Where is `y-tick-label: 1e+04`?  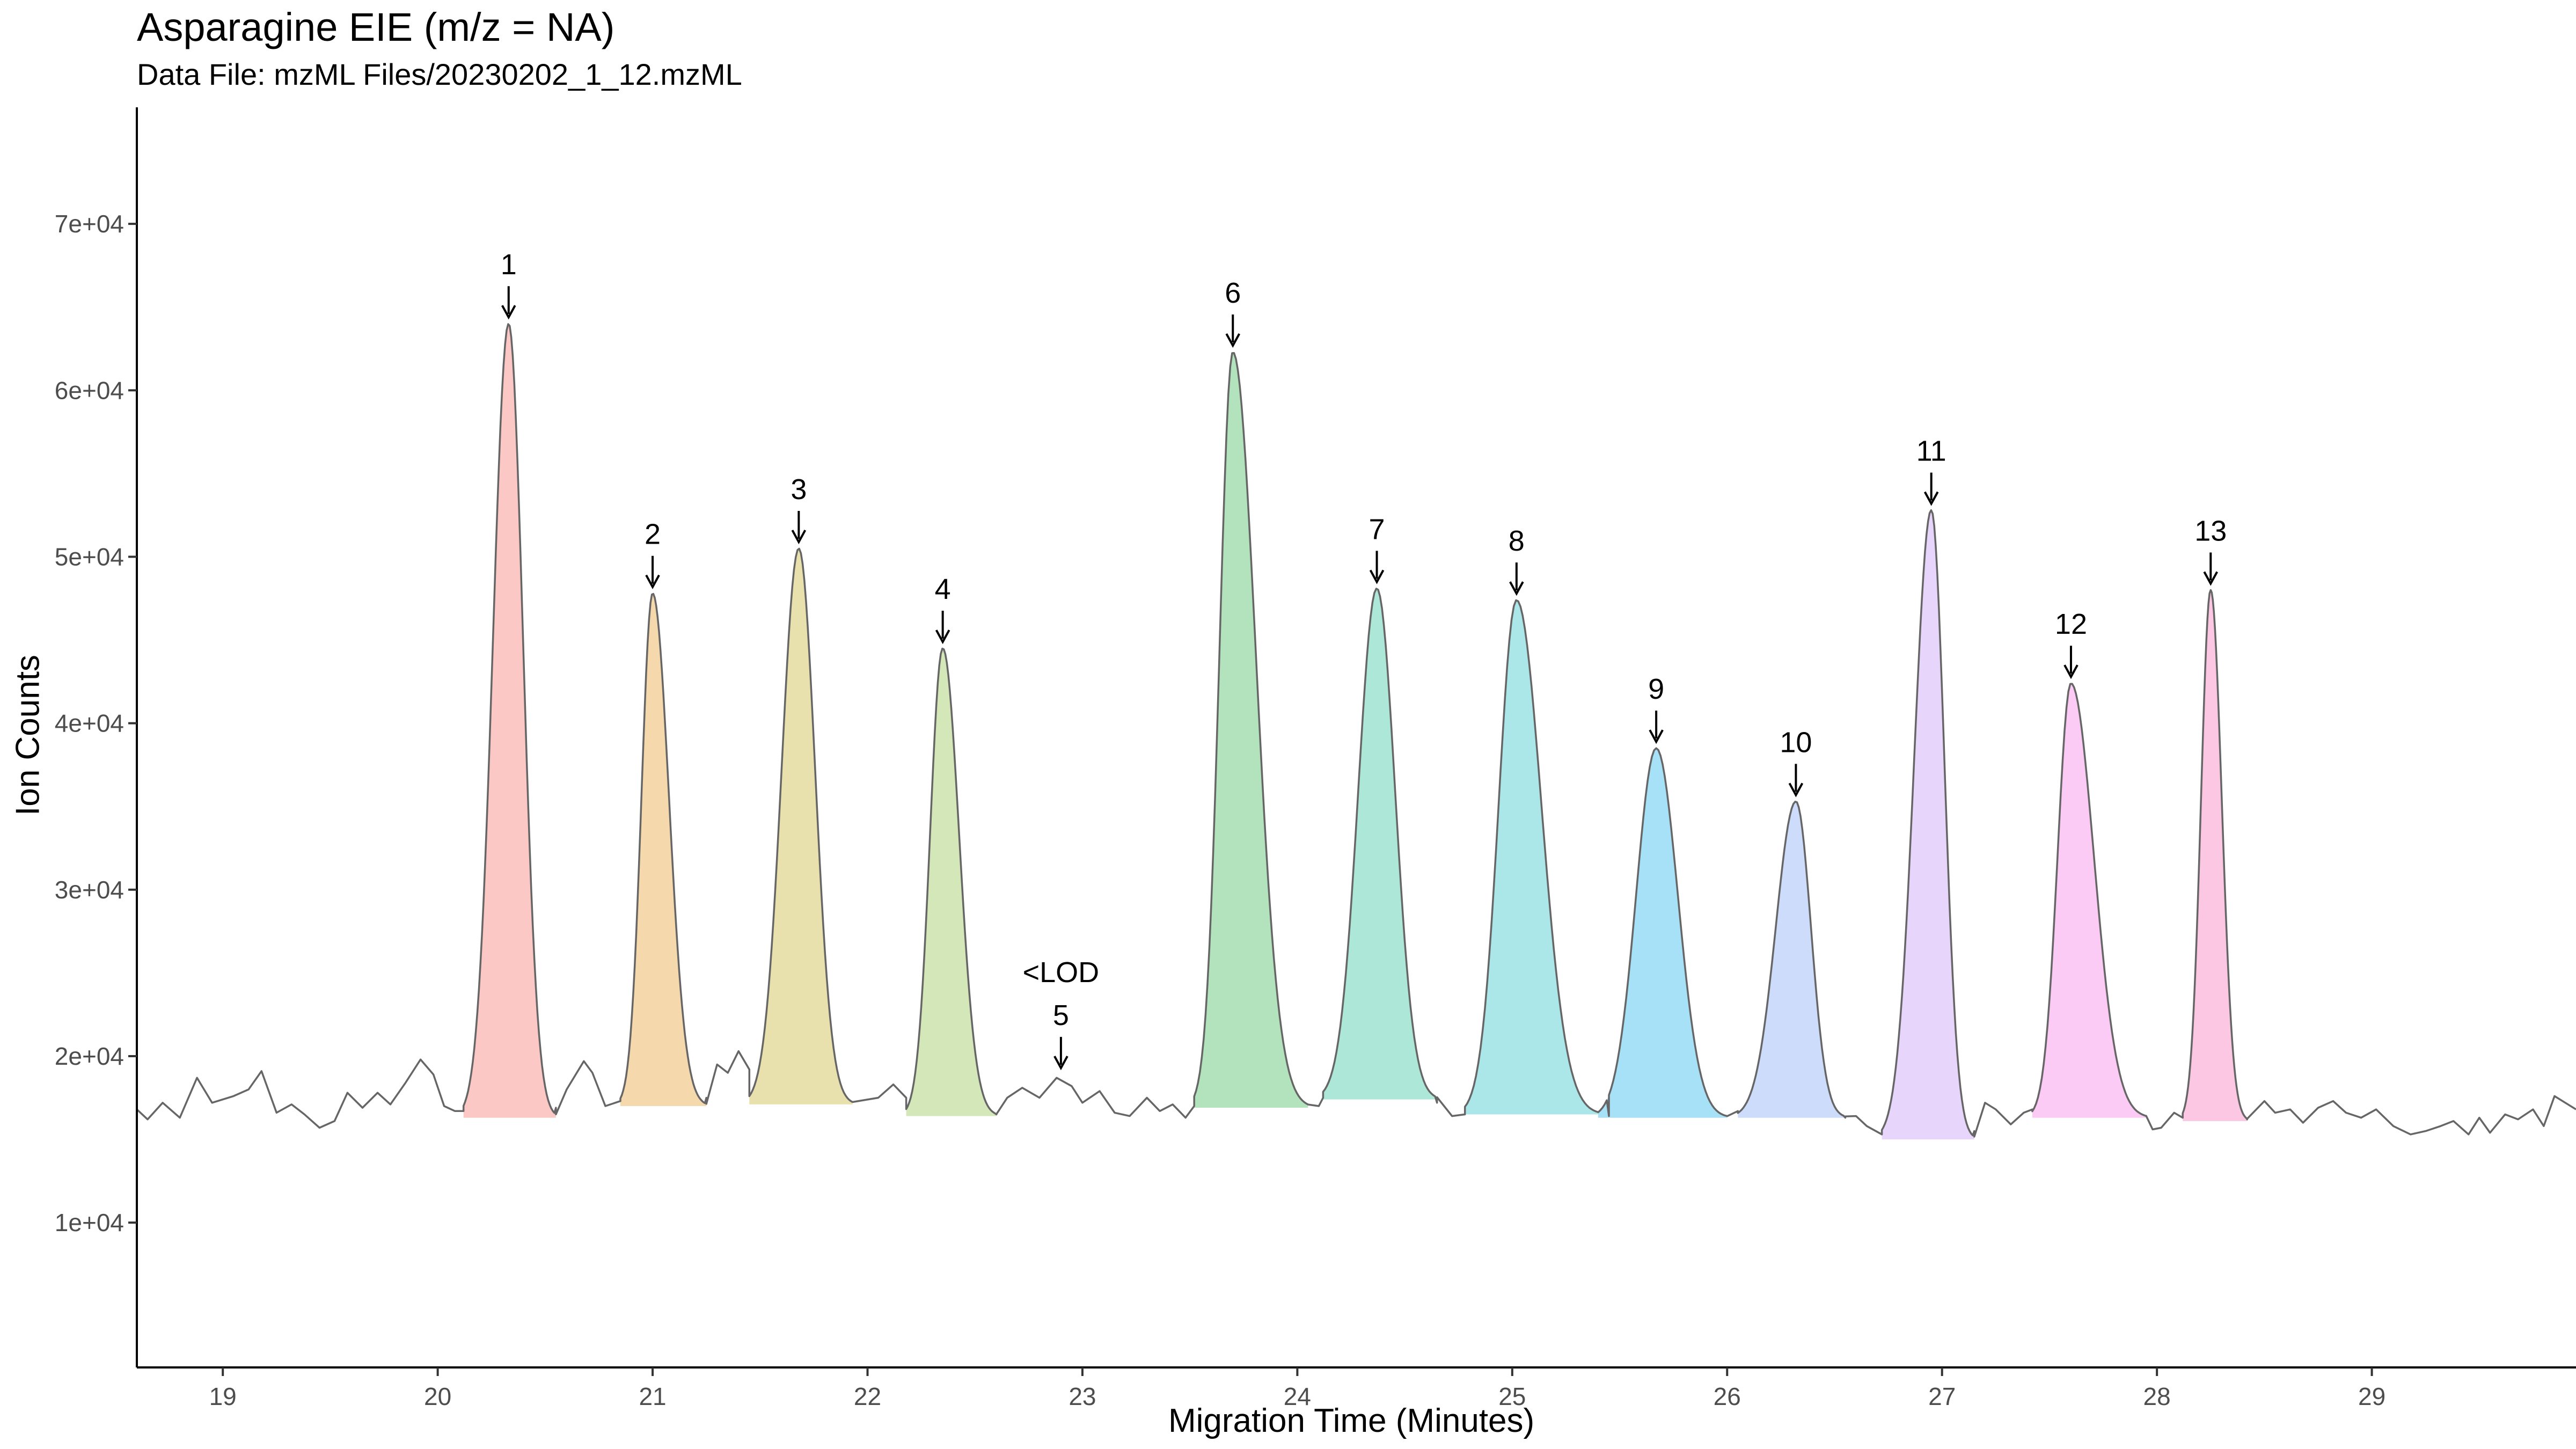
y-tick-label: 1e+04 is located at coordinates (89, 1222).